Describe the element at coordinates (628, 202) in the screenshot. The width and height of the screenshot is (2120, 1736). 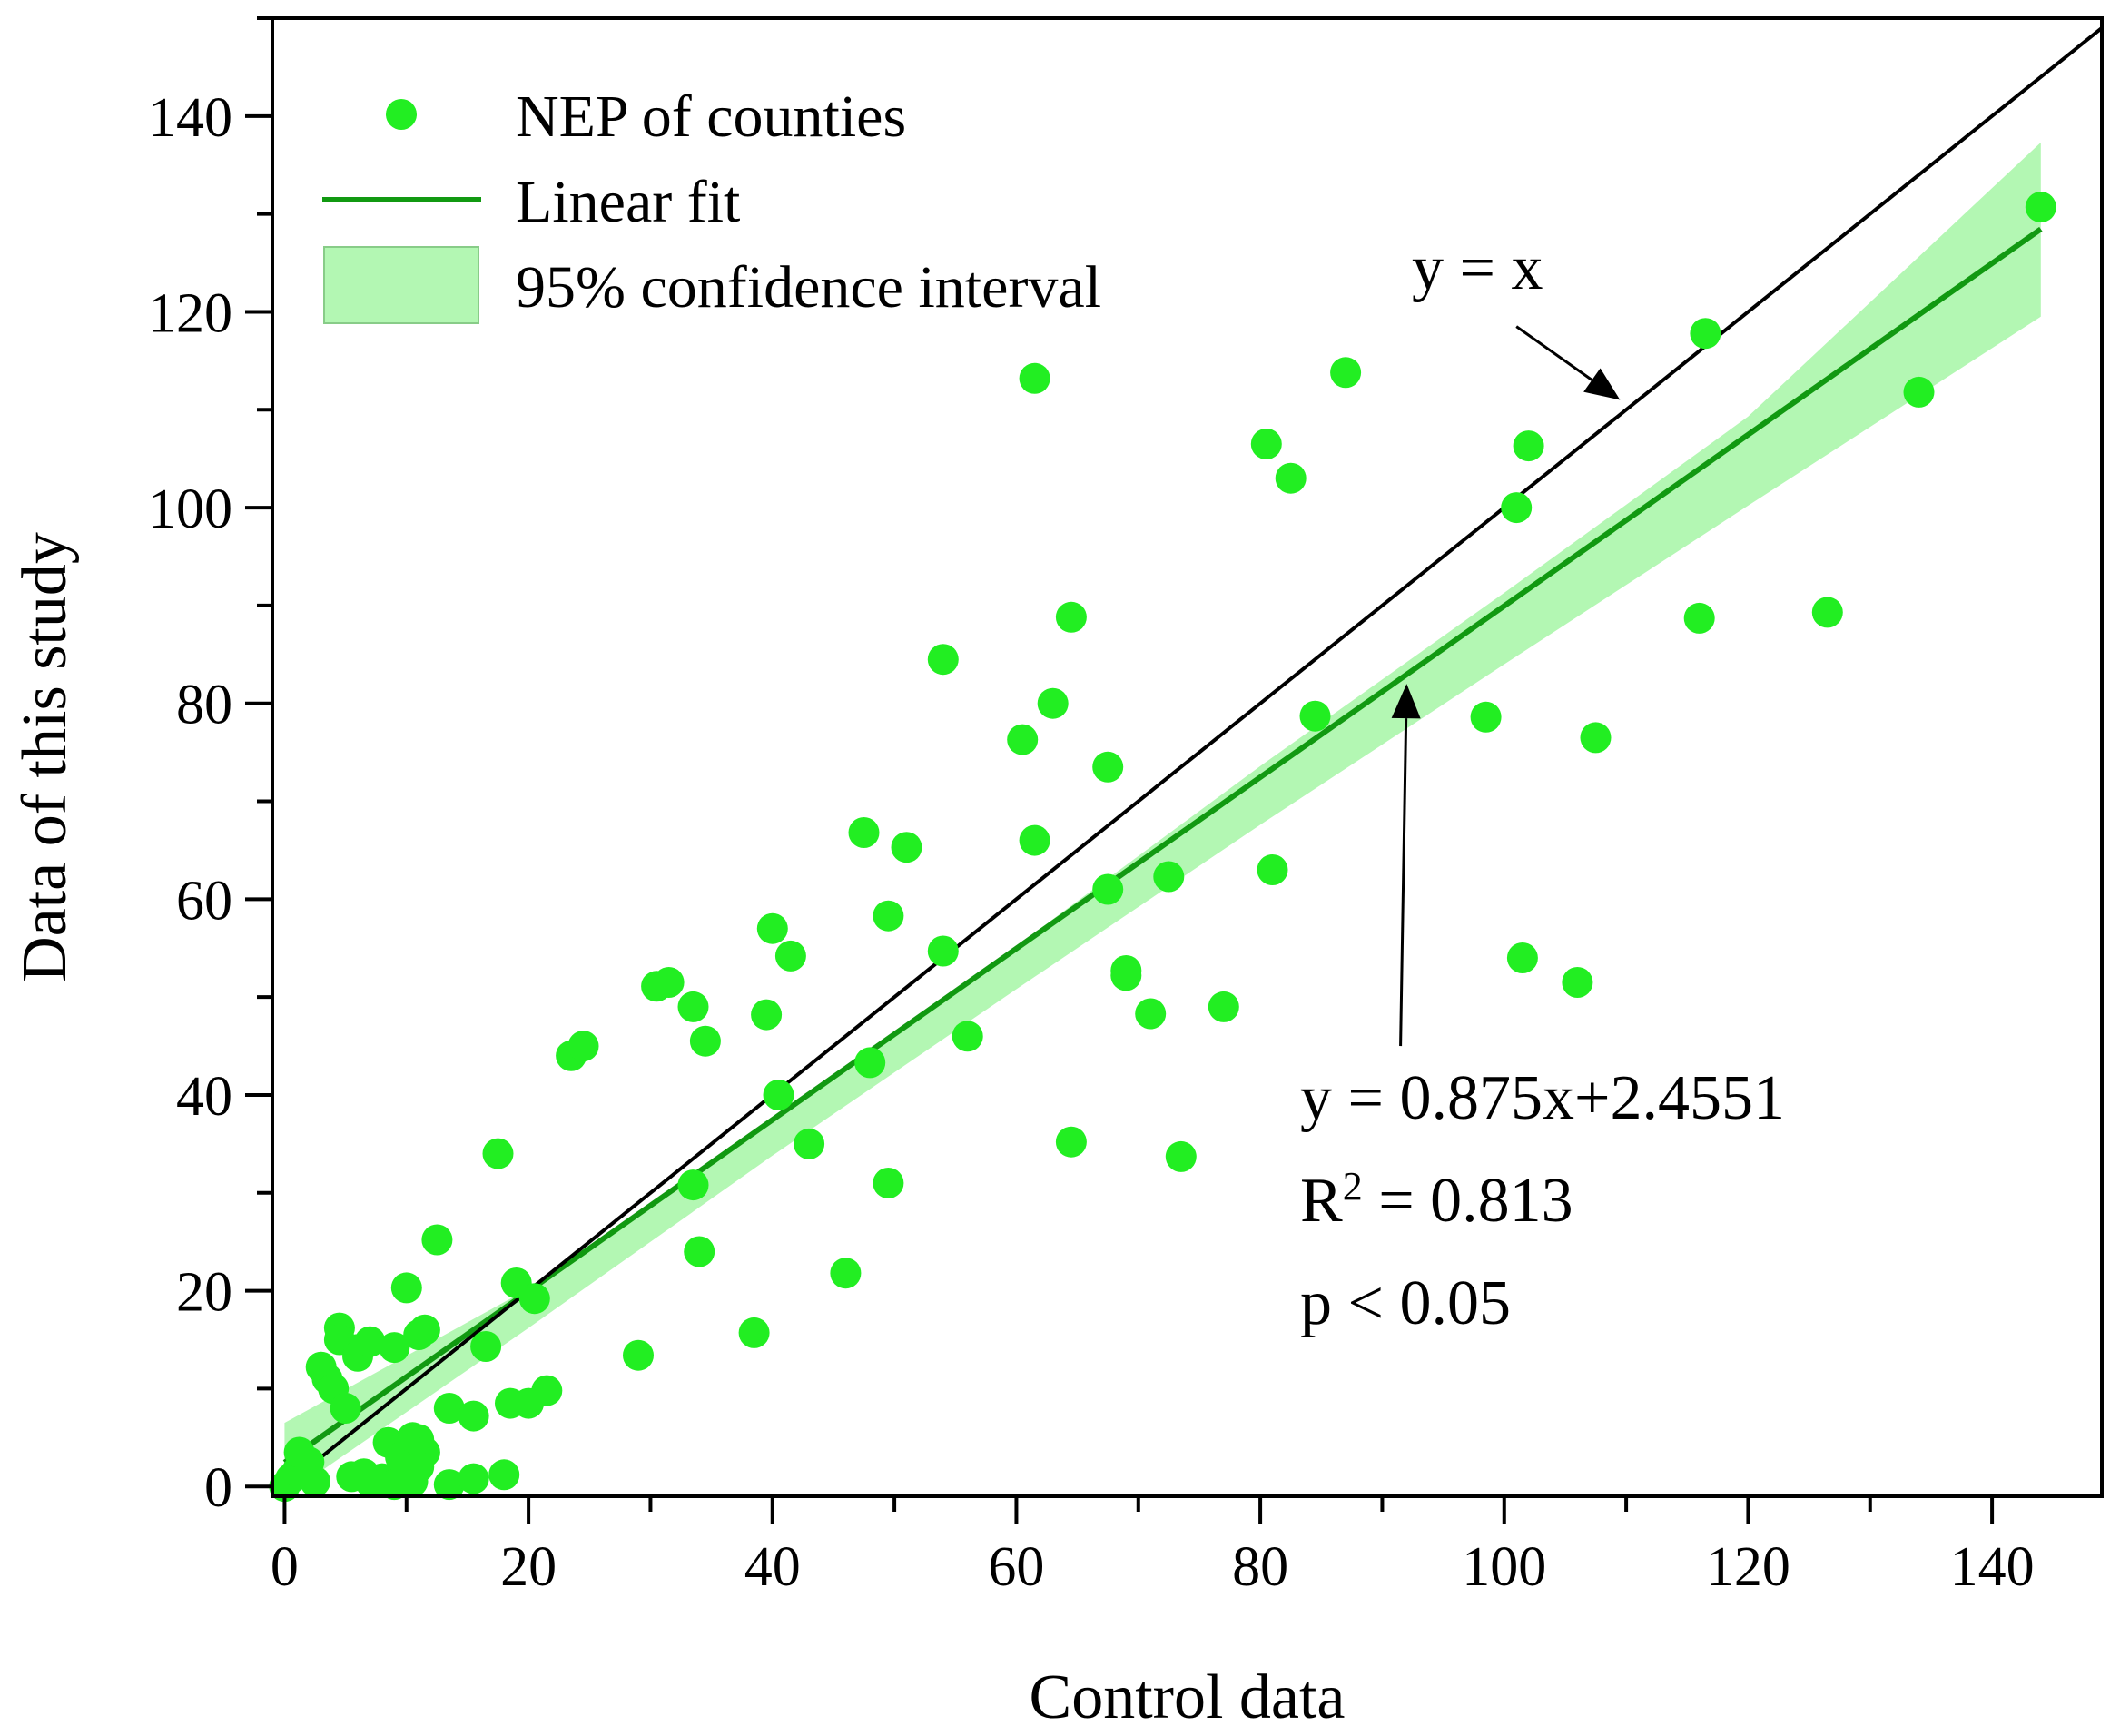
I see `legend-label-fit: Linear fit` at that location.